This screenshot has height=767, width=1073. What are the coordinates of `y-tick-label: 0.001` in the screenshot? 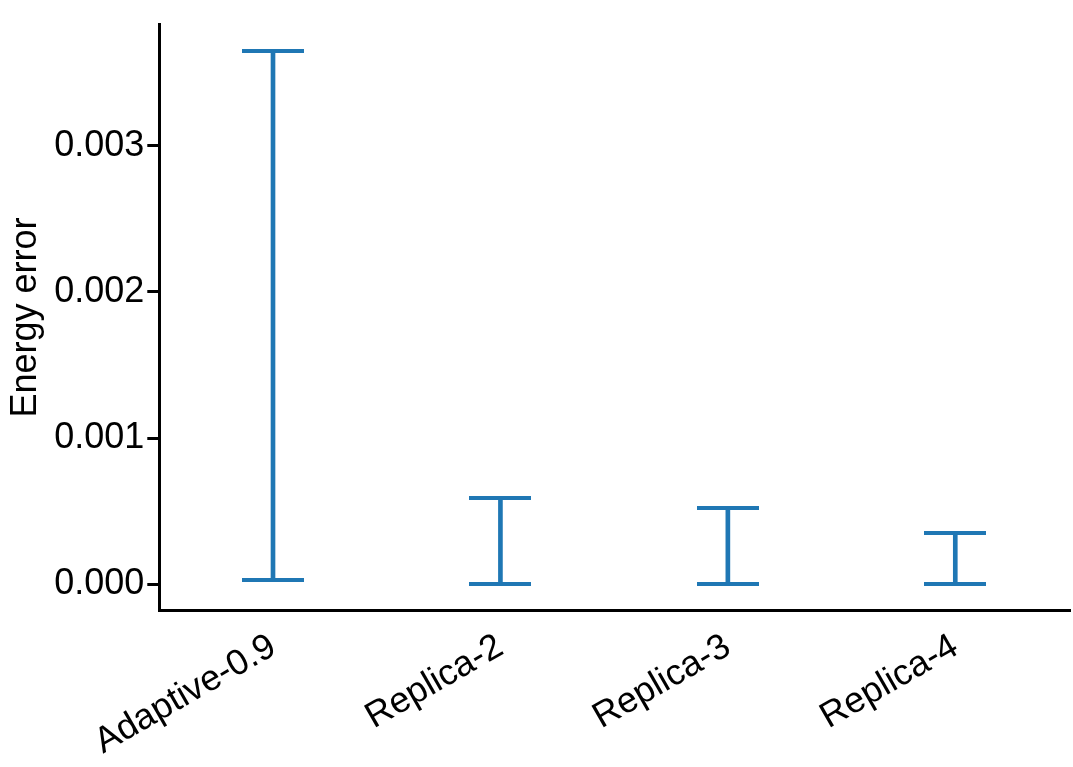 It's located at (99, 436).